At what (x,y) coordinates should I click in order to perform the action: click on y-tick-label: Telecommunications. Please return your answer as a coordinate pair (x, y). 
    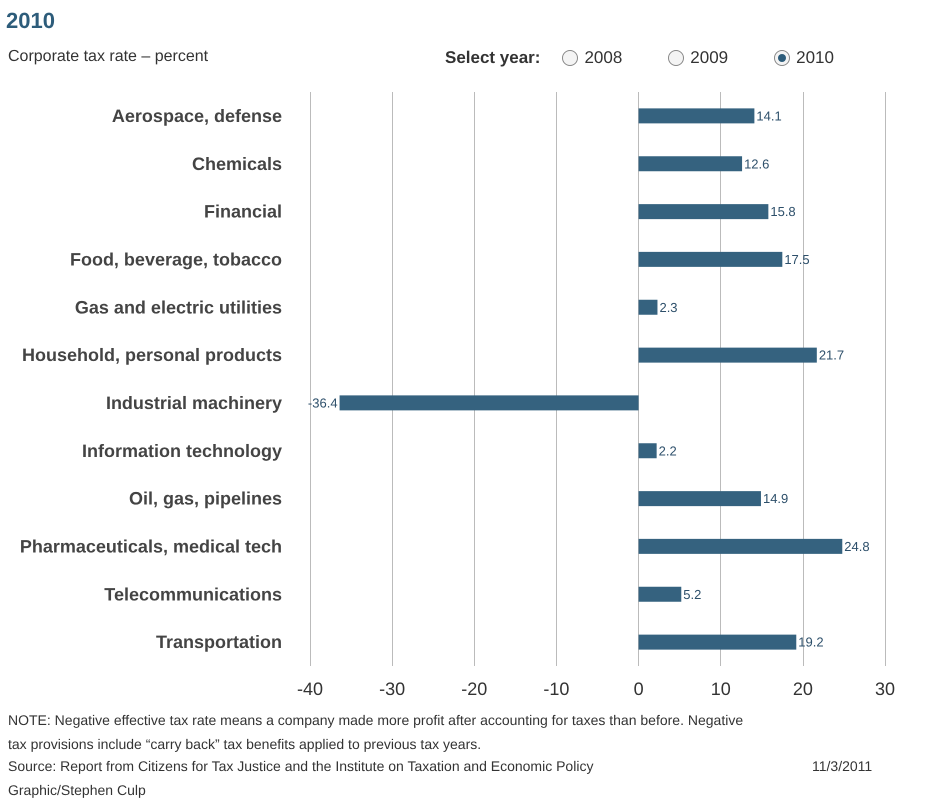
    Looking at the image, I should click on (193, 594).